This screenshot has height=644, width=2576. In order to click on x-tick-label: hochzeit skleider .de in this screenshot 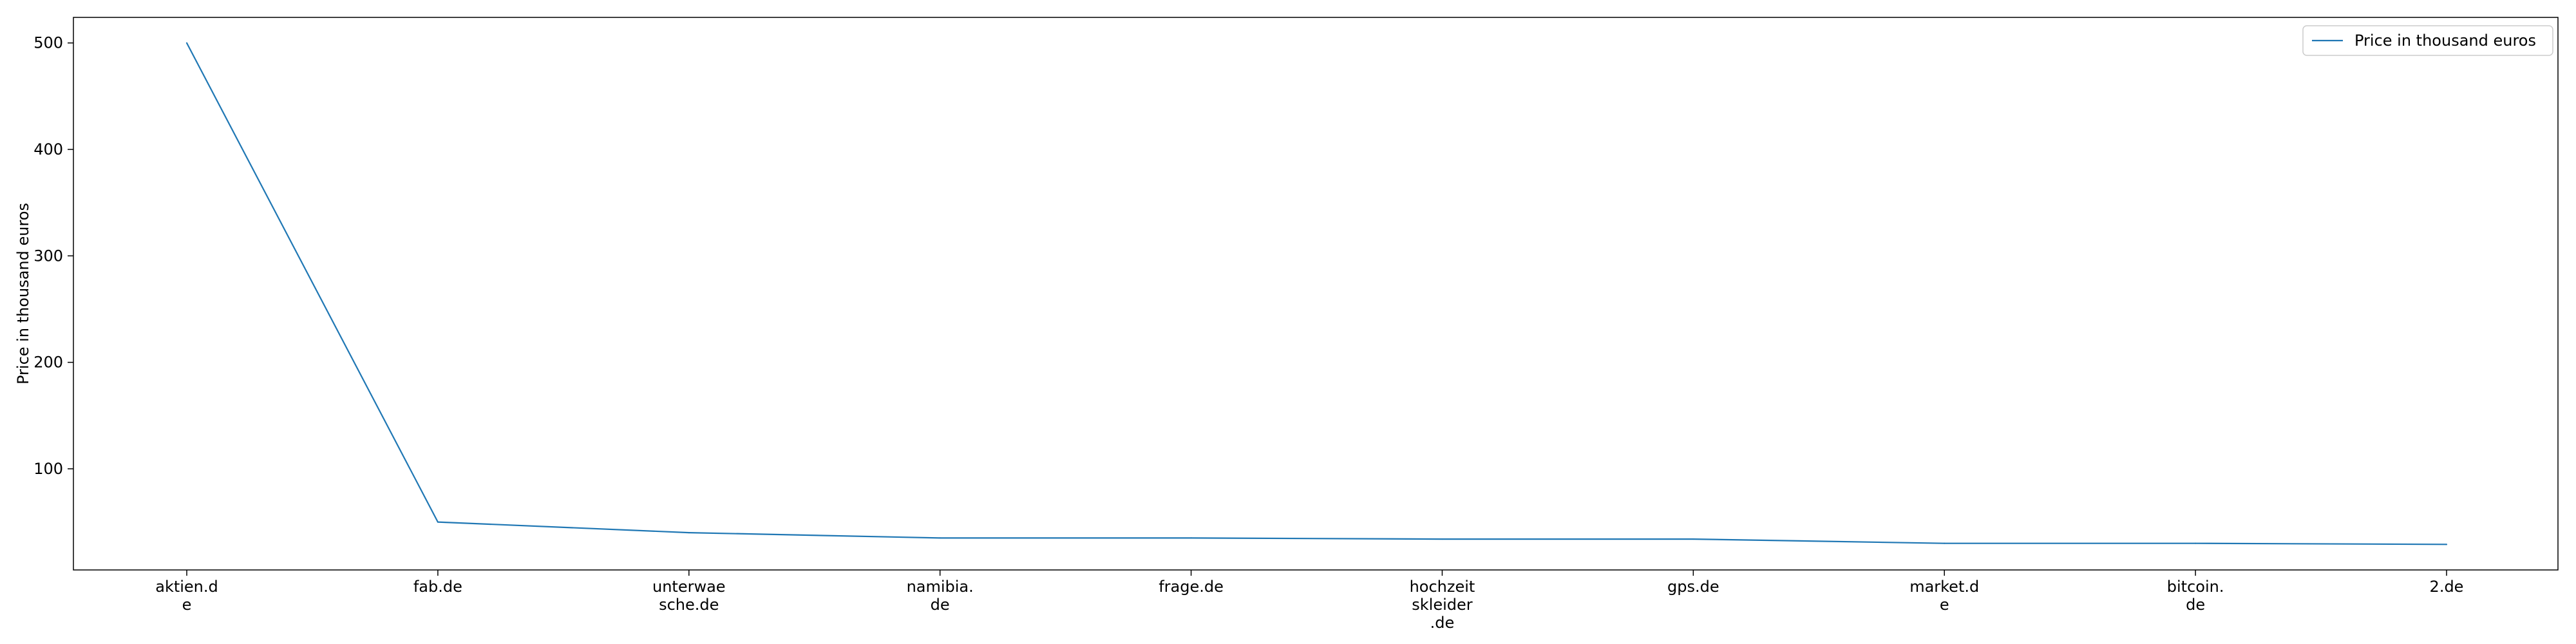, I will do `click(1442, 605)`.